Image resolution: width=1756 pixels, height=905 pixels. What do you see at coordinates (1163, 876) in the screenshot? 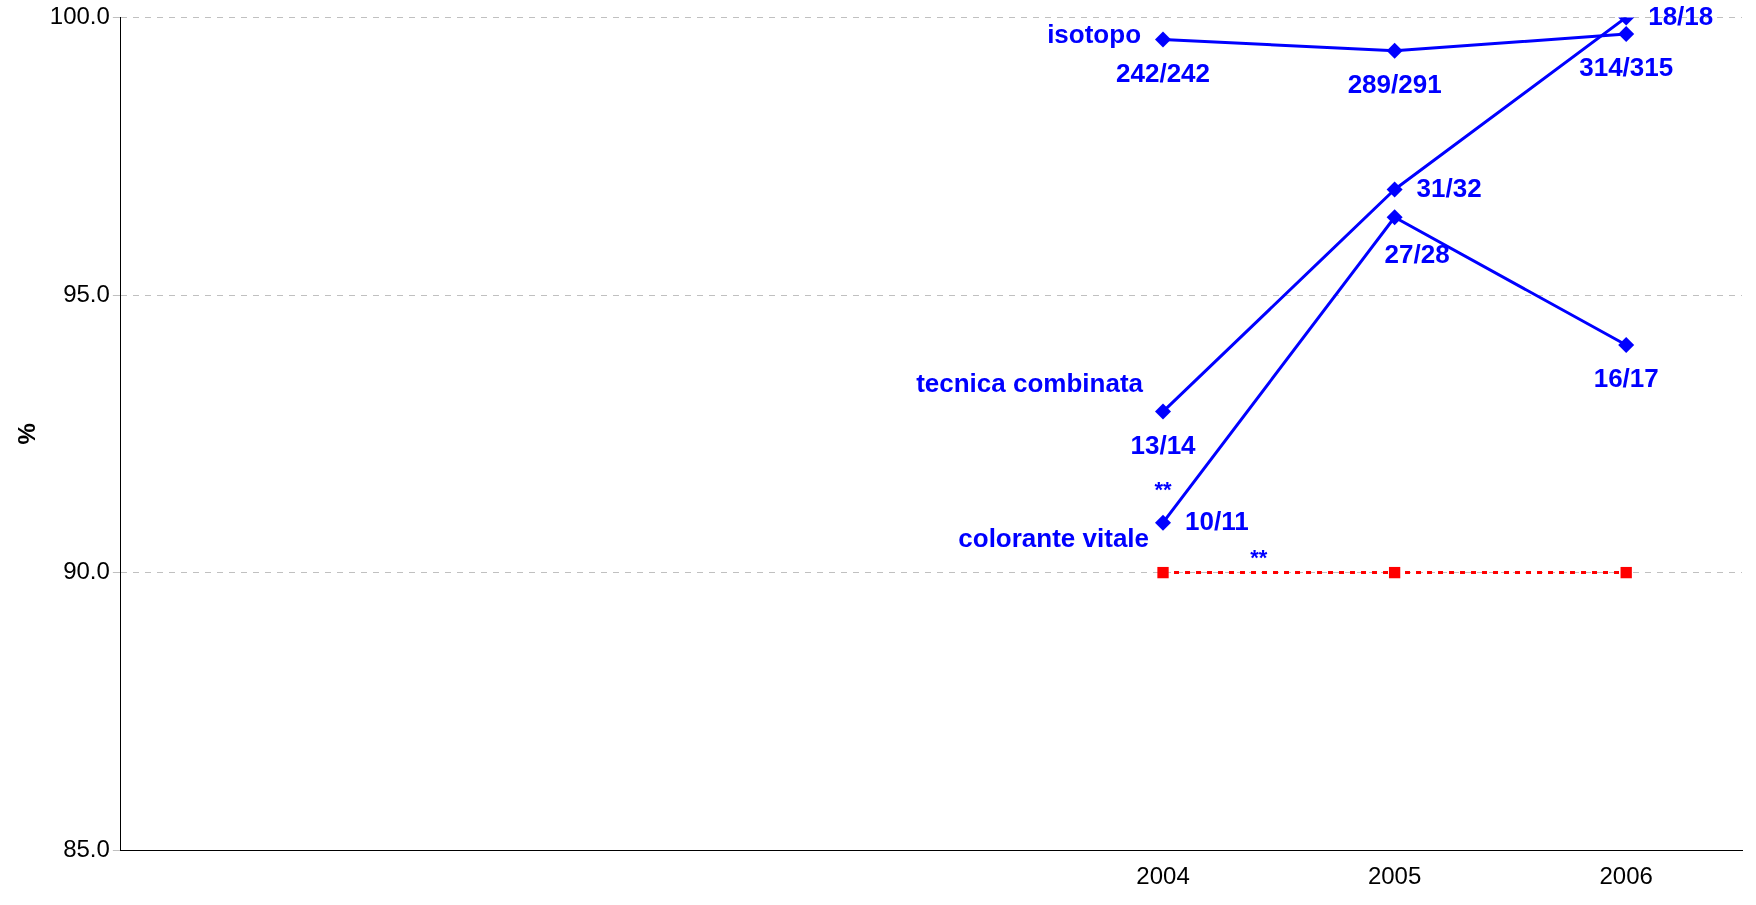
I see `x-tick-label: 2004` at bounding box center [1163, 876].